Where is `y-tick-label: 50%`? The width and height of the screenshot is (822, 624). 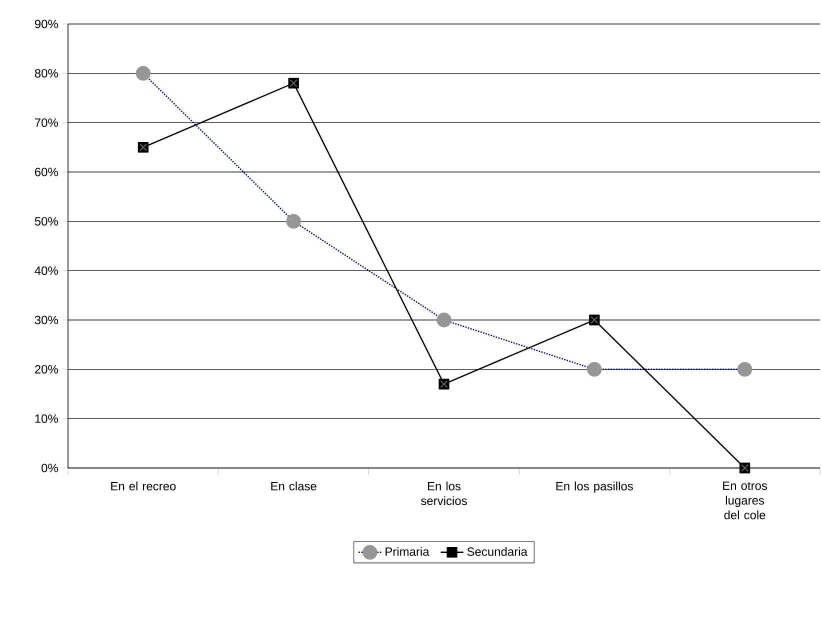 y-tick-label: 50% is located at coordinates (46, 221).